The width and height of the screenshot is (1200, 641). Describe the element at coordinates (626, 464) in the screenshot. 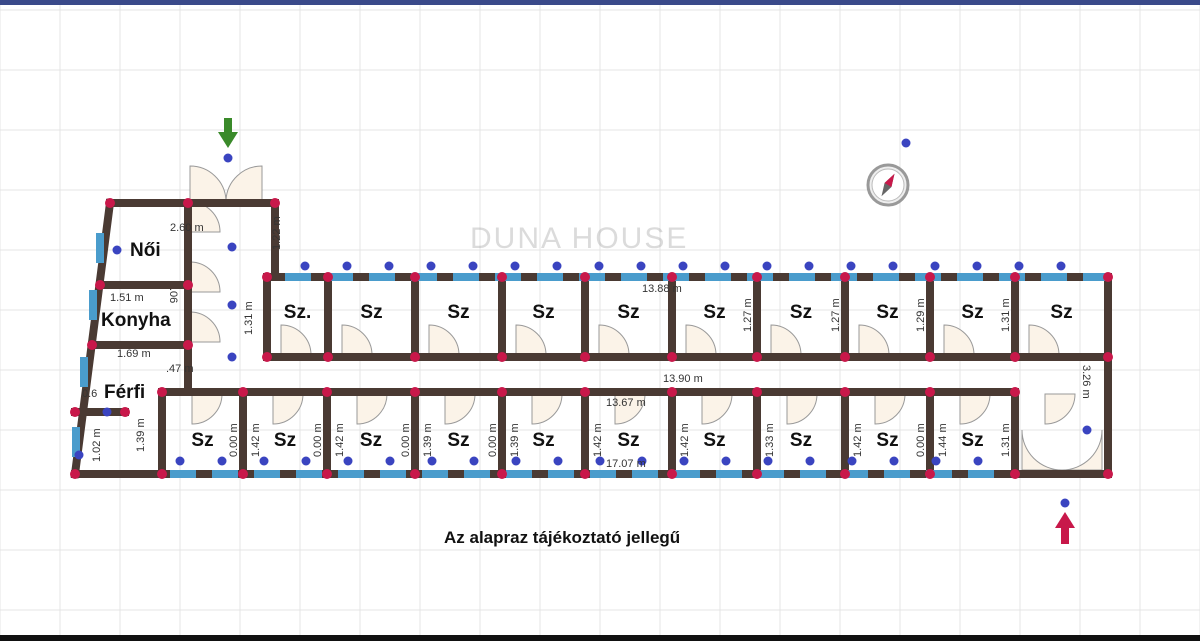

I see `dim: 17.07 m` at that location.